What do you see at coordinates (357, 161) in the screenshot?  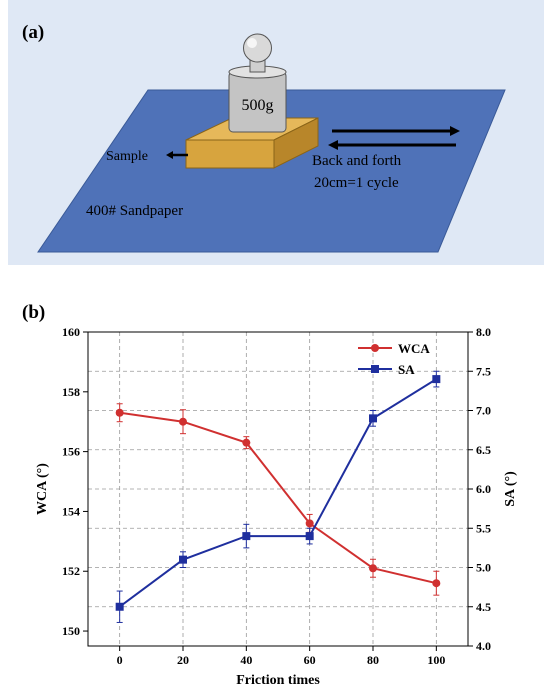 I see `motion-label-1: Back and forth` at bounding box center [357, 161].